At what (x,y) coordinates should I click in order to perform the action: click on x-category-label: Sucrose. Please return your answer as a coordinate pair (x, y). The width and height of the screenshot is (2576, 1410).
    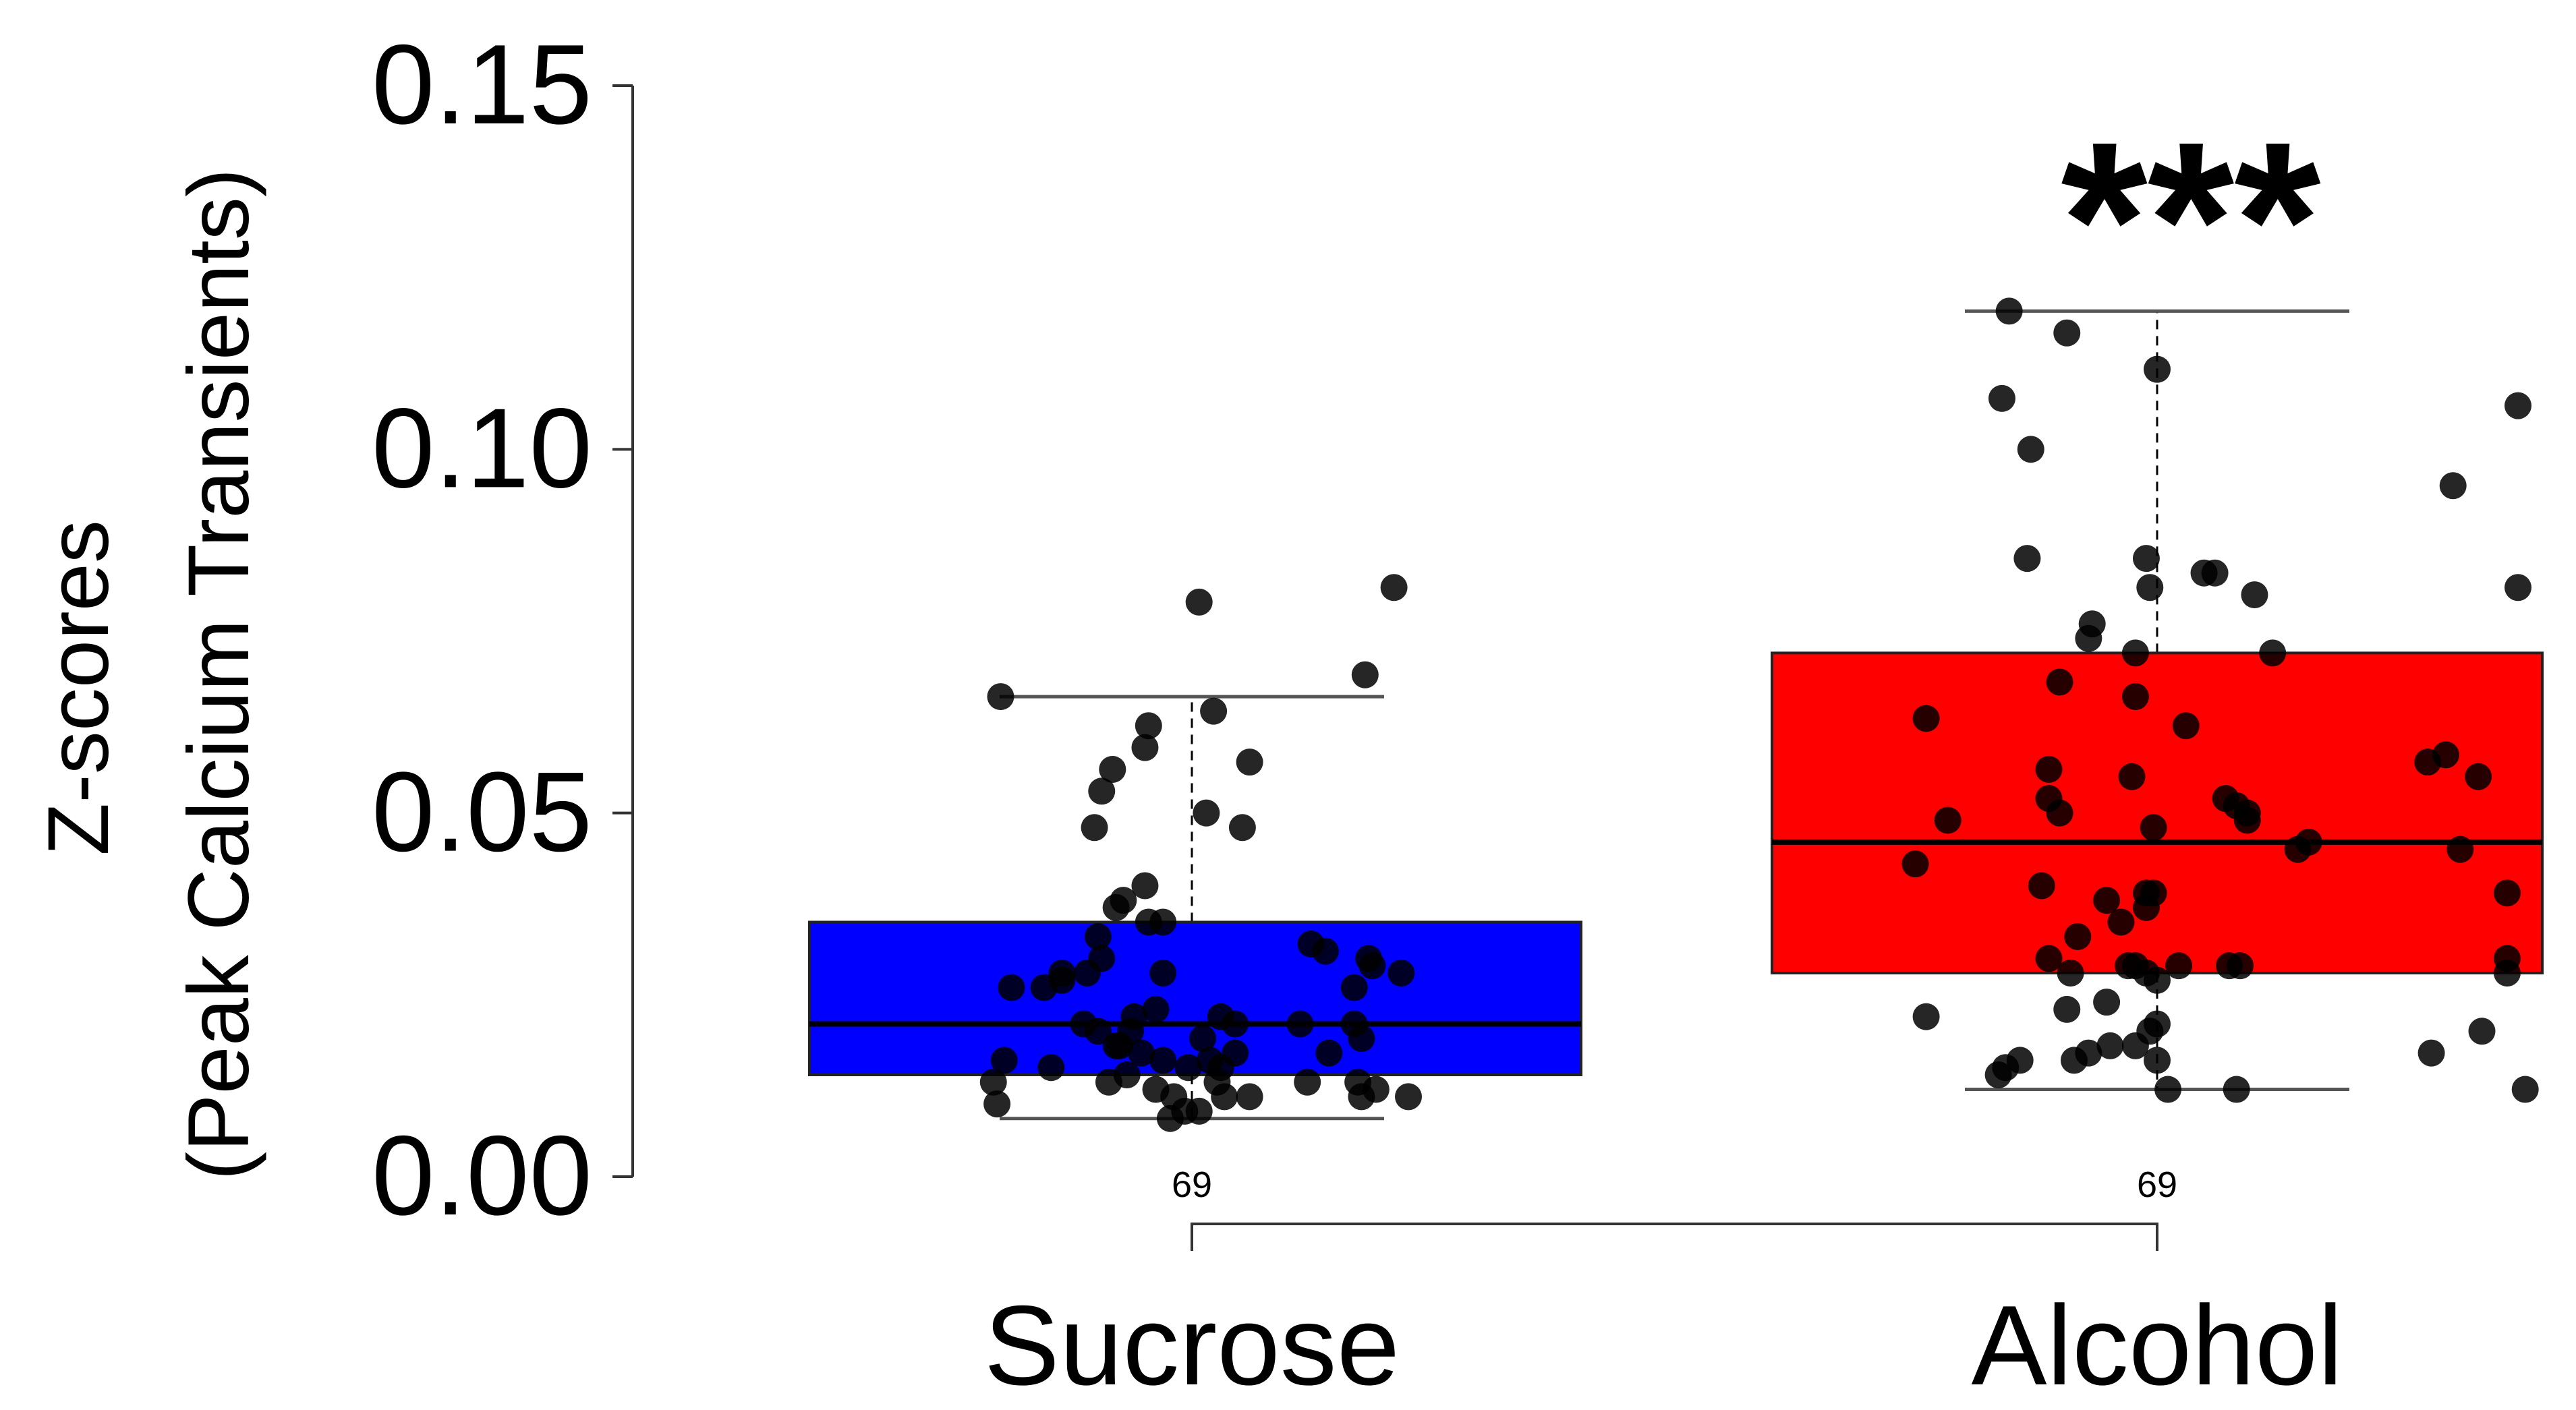
    Looking at the image, I should click on (1192, 1345).